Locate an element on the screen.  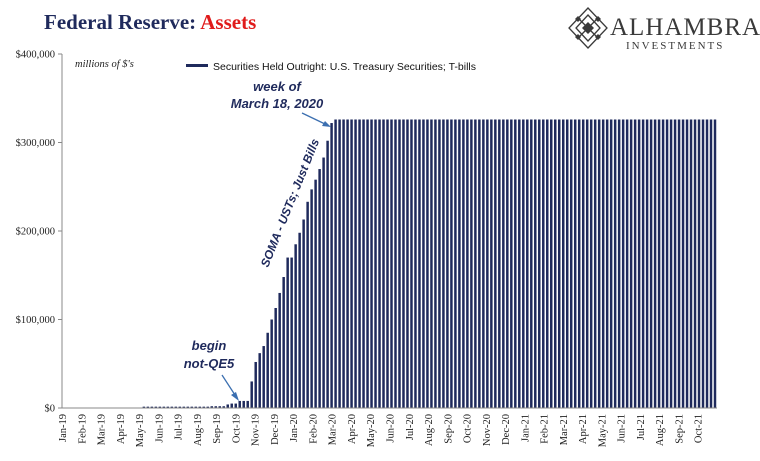
annotation-begin: begin not-QE5 is located at coordinates (211, 369).